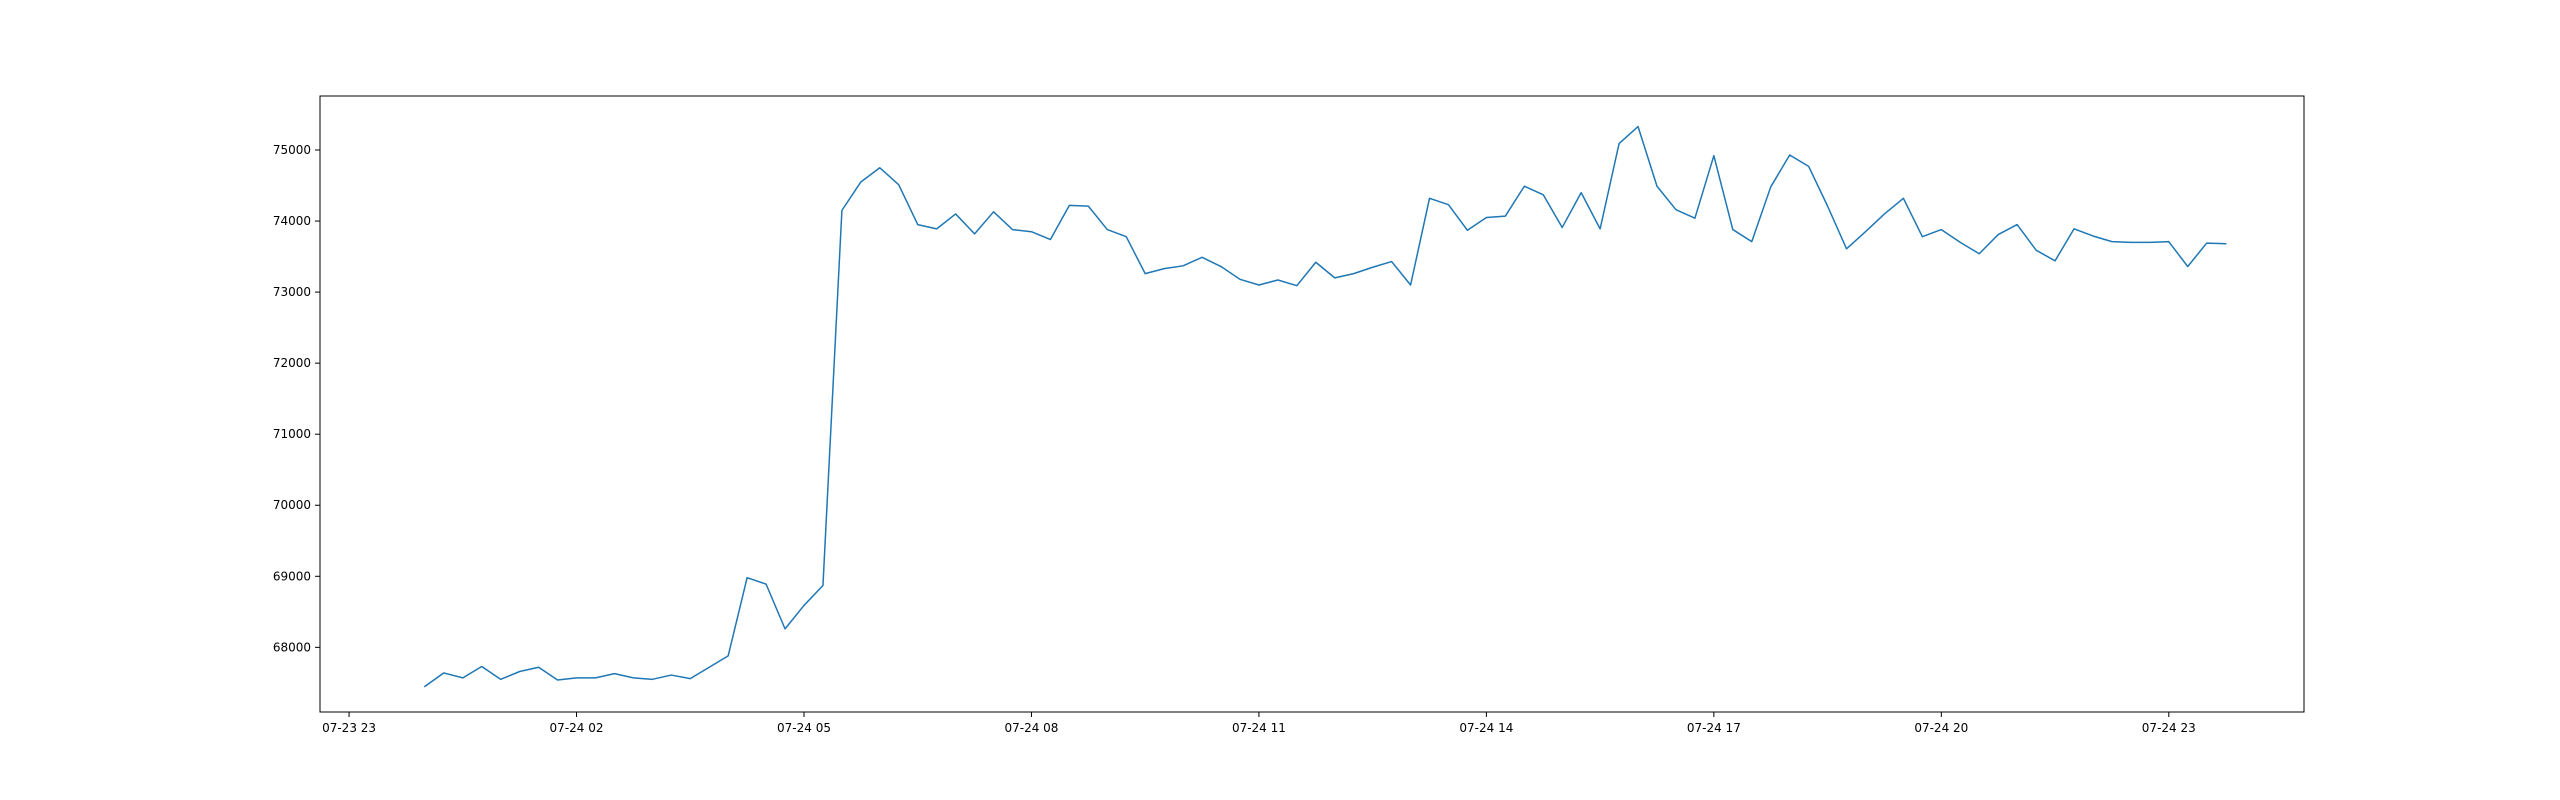  Describe the element at coordinates (349, 728) in the screenshot. I see `x-tick-label: 07-23 23` at that location.